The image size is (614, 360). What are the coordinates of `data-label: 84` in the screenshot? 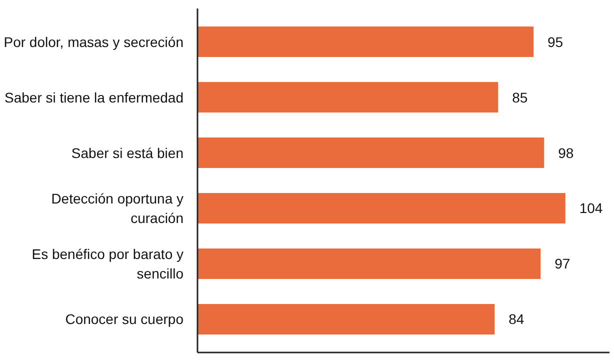 It's located at (516, 319).